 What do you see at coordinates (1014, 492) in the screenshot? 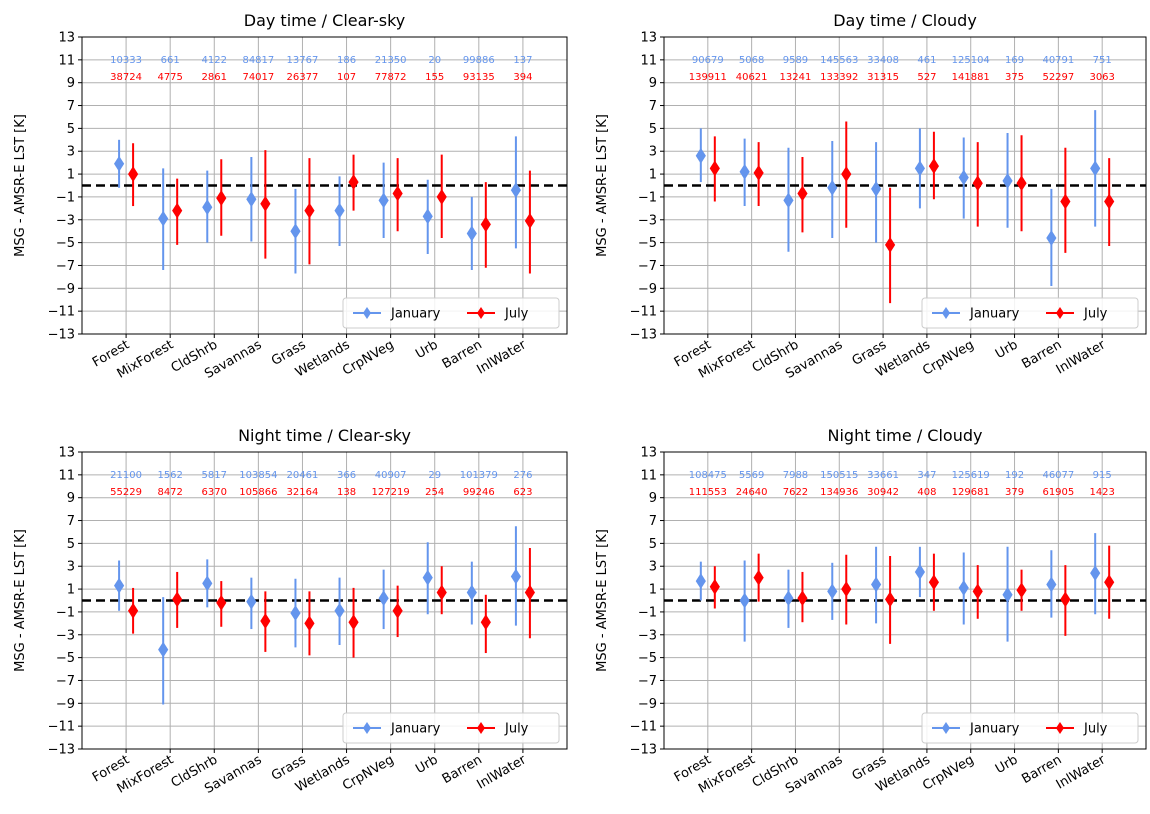
I see `sample-count-label: 379` at bounding box center [1014, 492].